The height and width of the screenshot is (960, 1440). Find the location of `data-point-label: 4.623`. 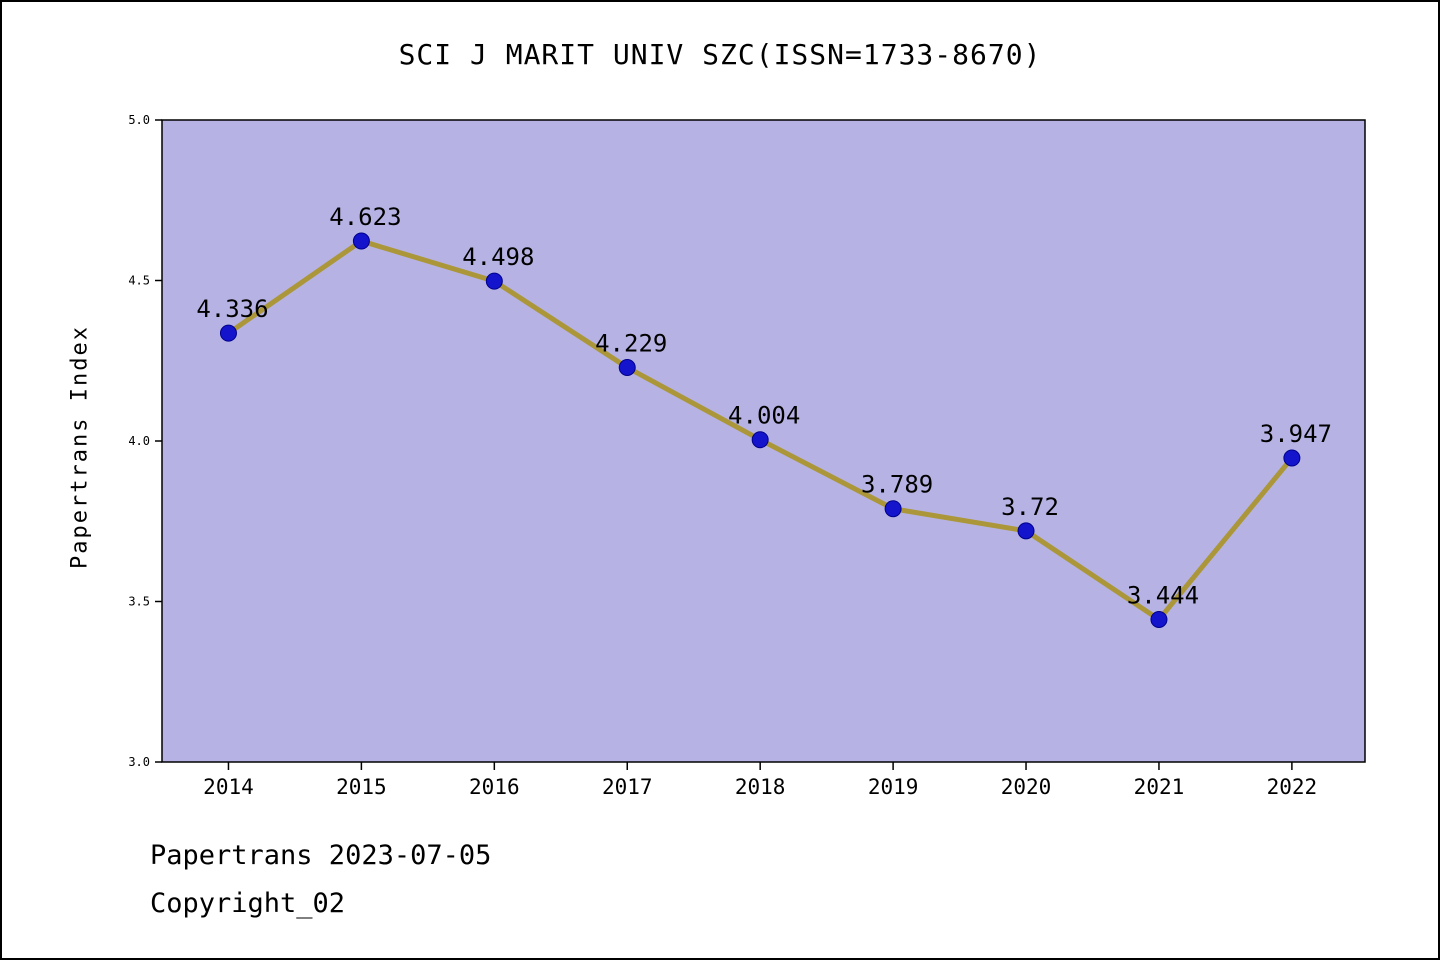

data-point-label: 4.623 is located at coordinates (365, 217).